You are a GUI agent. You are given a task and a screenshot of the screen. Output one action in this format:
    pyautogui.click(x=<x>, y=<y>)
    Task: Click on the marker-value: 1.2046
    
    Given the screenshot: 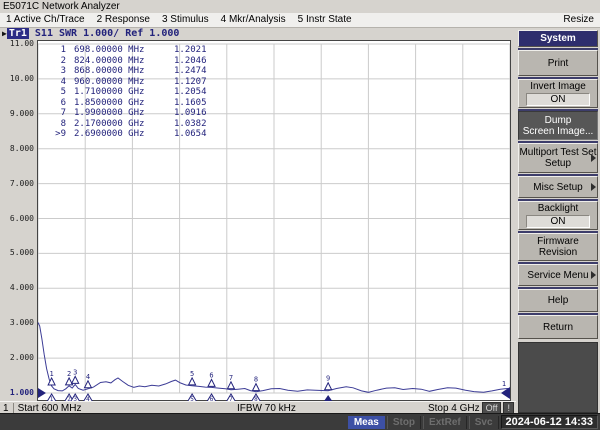 What is the action you would take?
    pyautogui.click(x=190, y=60)
    